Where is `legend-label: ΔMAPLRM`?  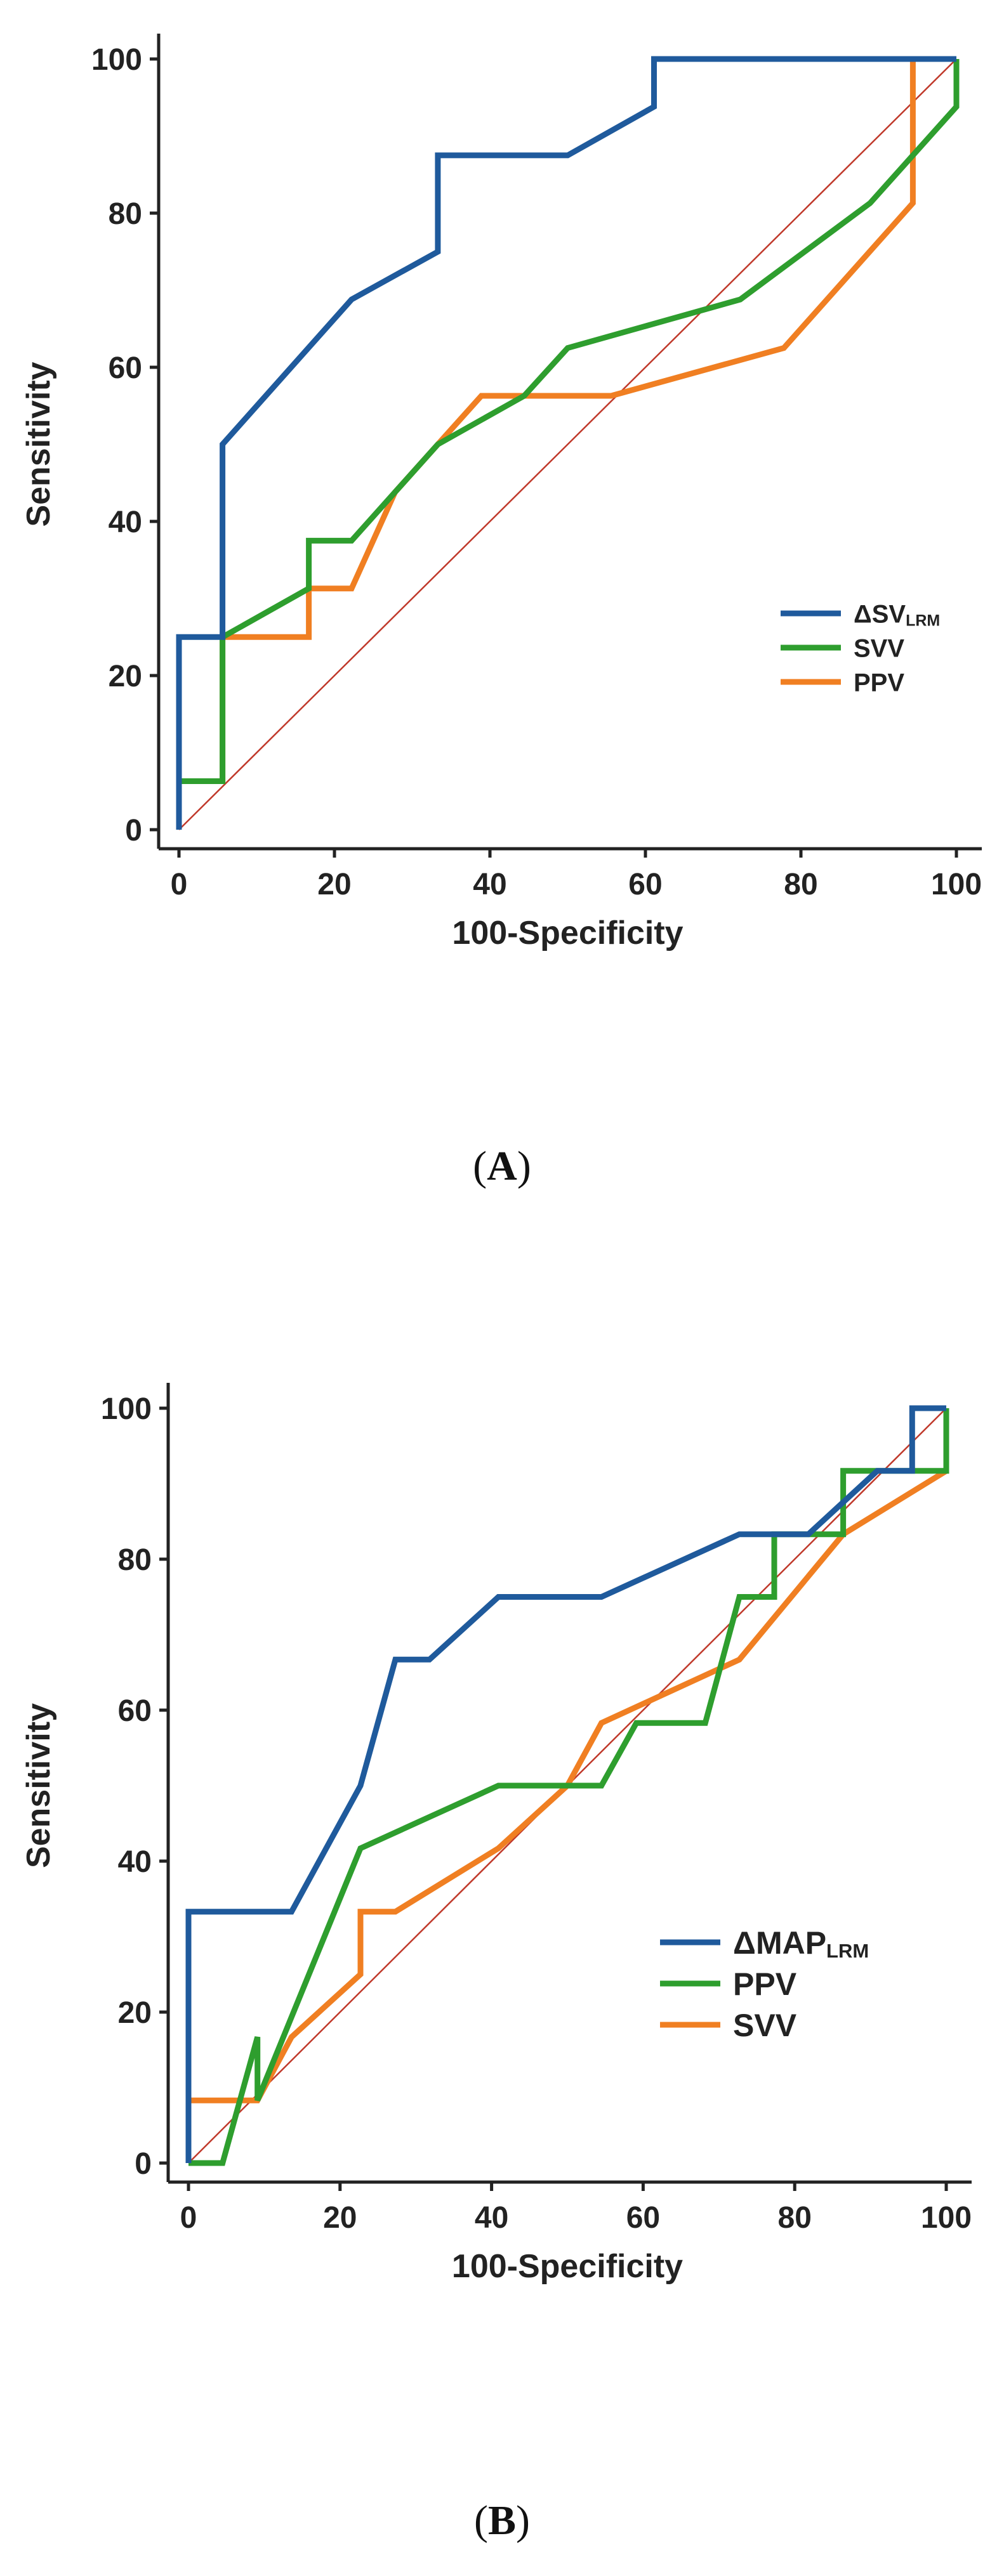 legend-label: ΔMAPLRM is located at coordinates (801, 1944).